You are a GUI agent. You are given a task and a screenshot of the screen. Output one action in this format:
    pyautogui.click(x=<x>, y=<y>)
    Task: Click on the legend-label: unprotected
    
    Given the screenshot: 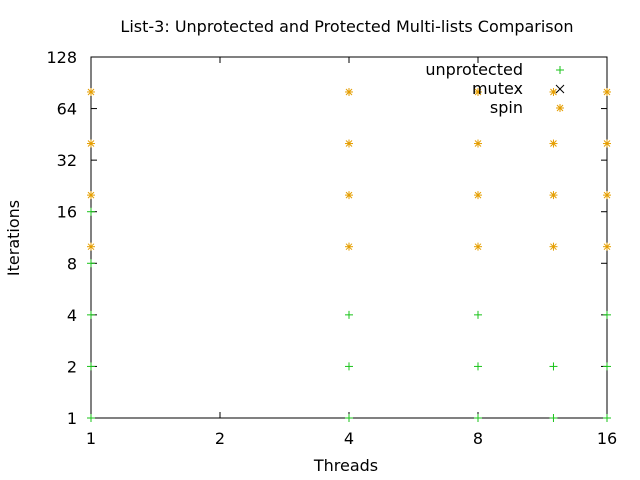 What is the action you would take?
    pyautogui.click(x=474, y=69)
    